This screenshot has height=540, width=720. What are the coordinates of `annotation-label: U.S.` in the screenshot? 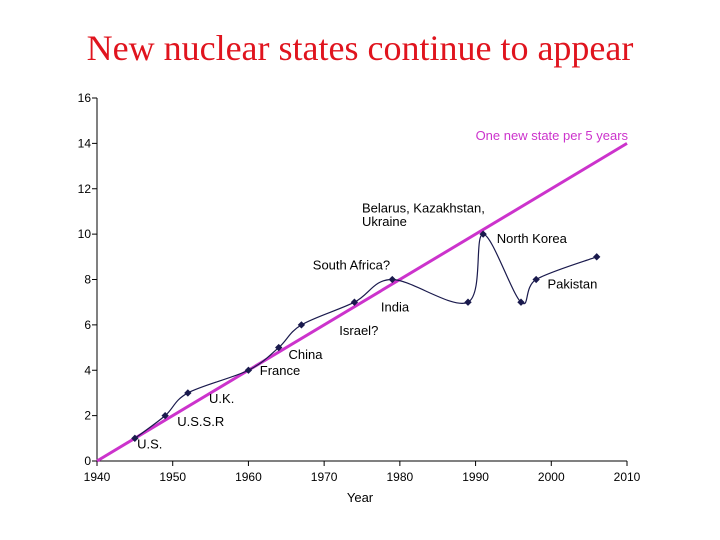 It's located at (149, 444).